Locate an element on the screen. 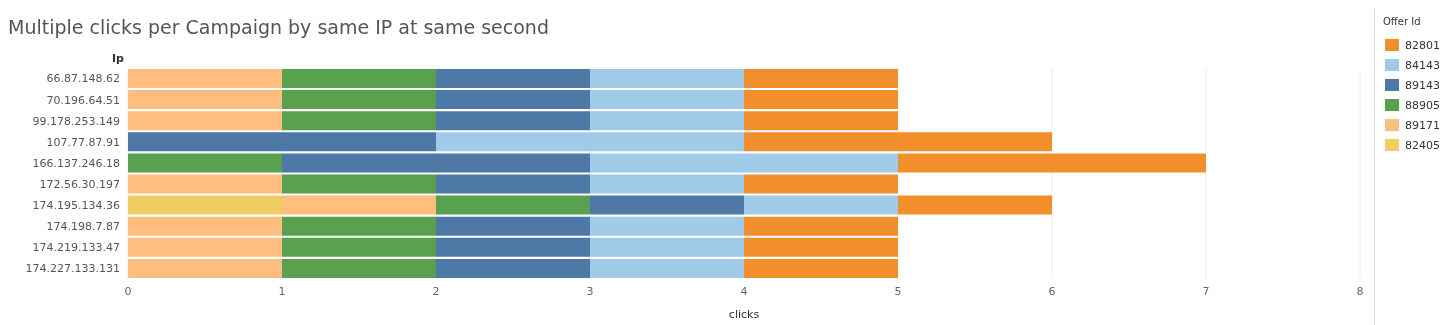  legend-label: 82405 is located at coordinates (1422, 145).